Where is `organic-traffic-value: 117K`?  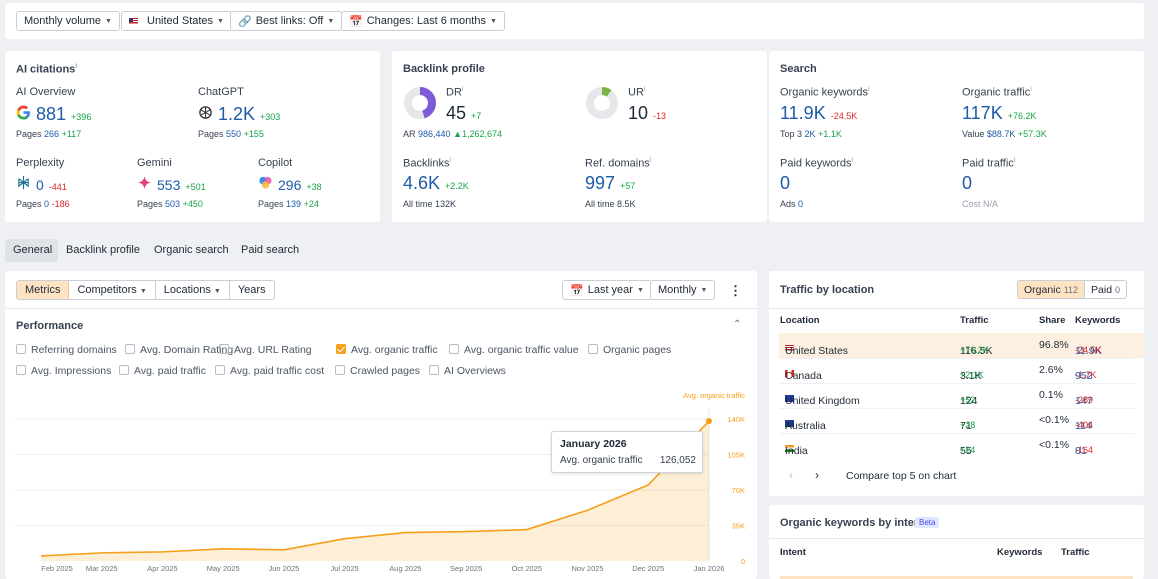 organic-traffic-value: 117K is located at coordinates (982, 113).